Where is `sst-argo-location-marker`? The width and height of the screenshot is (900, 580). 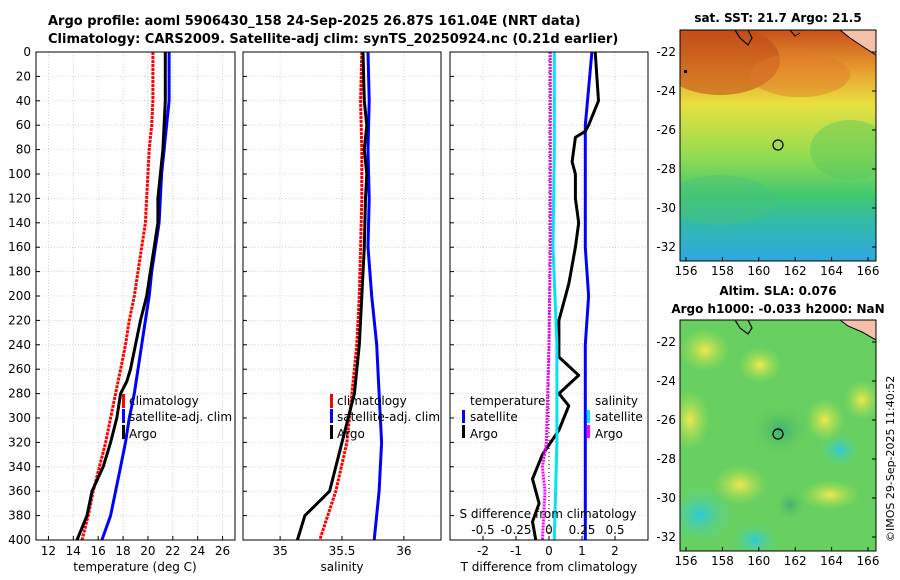
sst-argo-location-marker is located at coordinates (778, 145).